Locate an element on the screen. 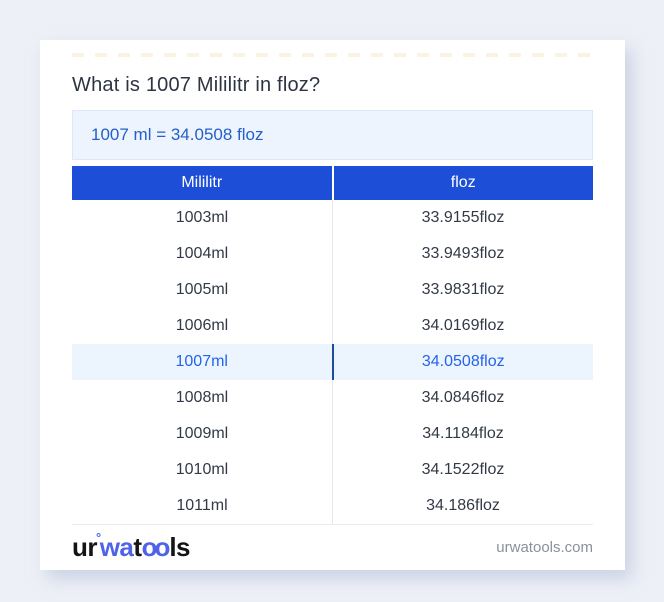  conversion-result-text: 1007 ml = 34.0508 floz is located at coordinates (177, 134).